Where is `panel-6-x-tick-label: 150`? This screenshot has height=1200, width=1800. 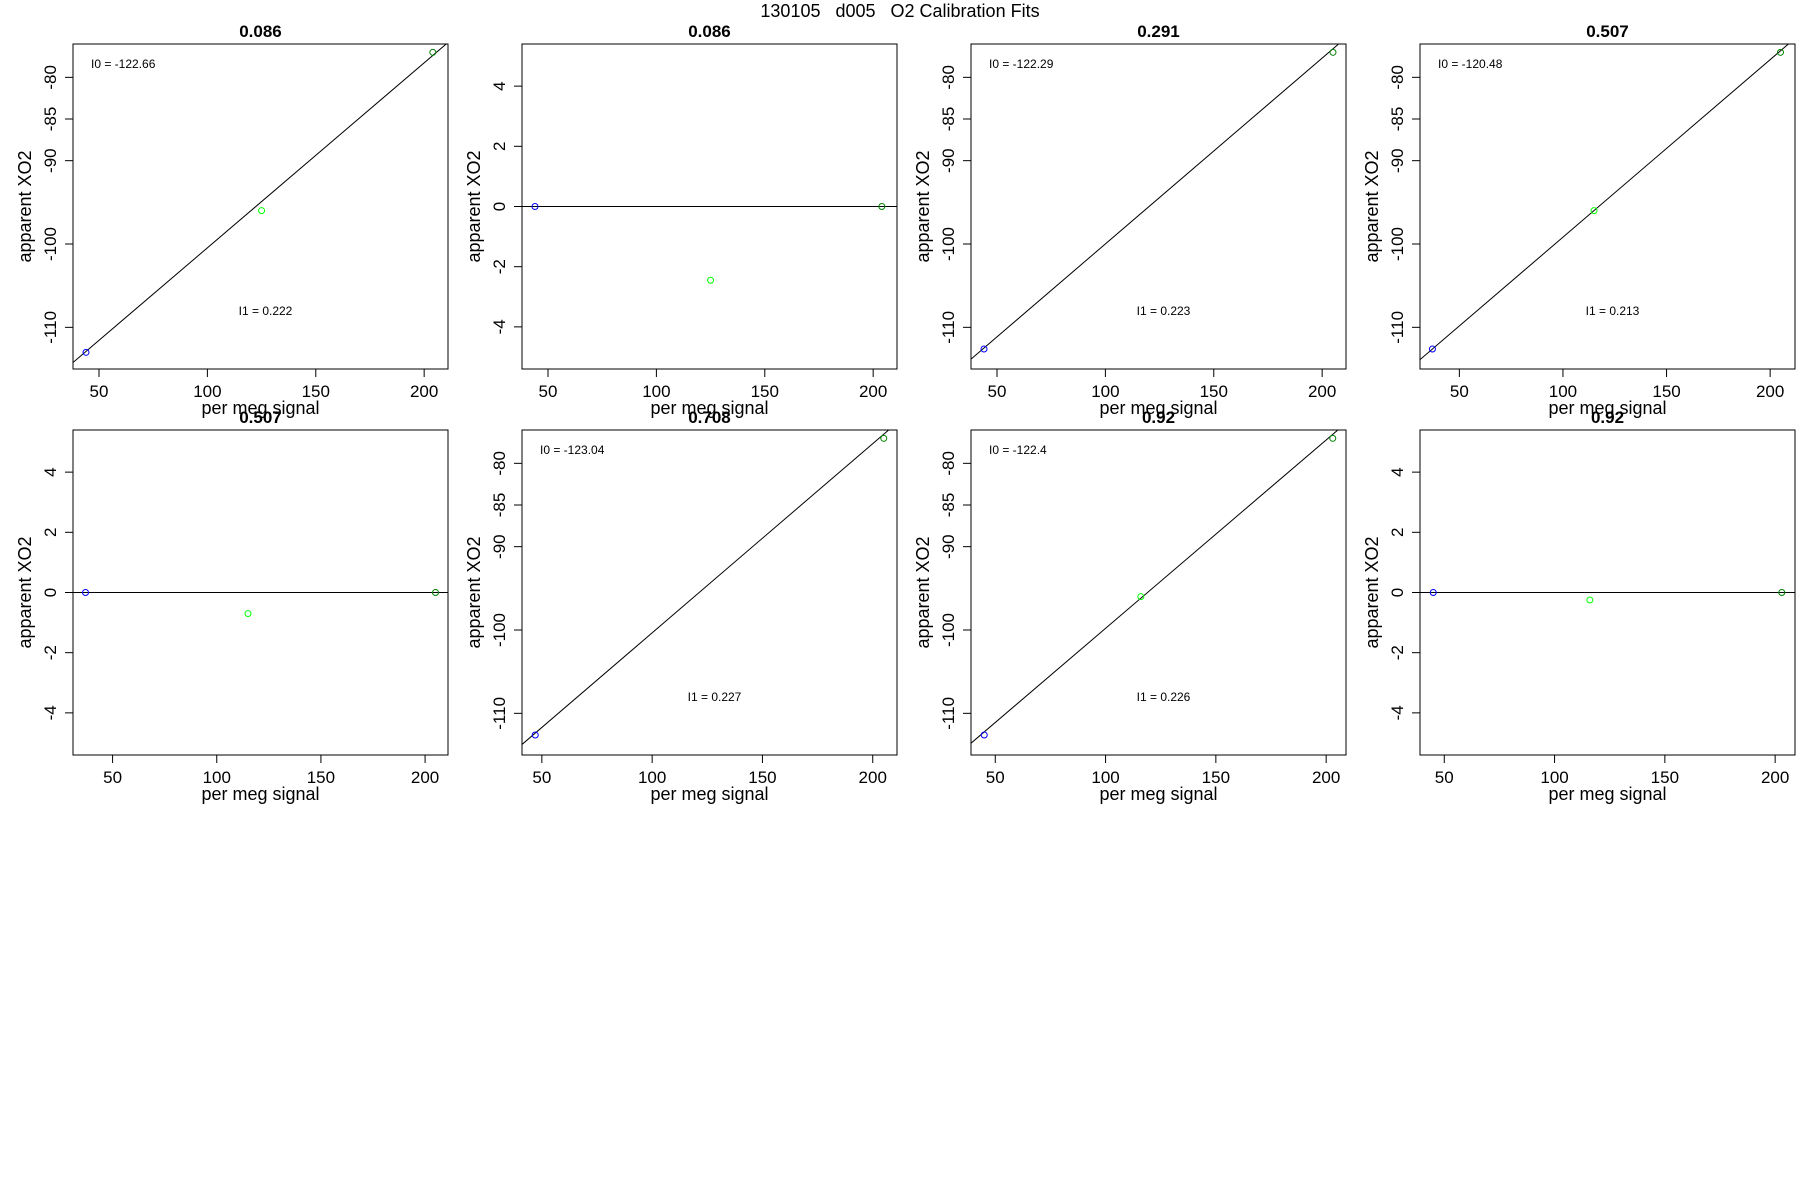
panel-6-x-tick-label: 150 is located at coordinates (762, 777).